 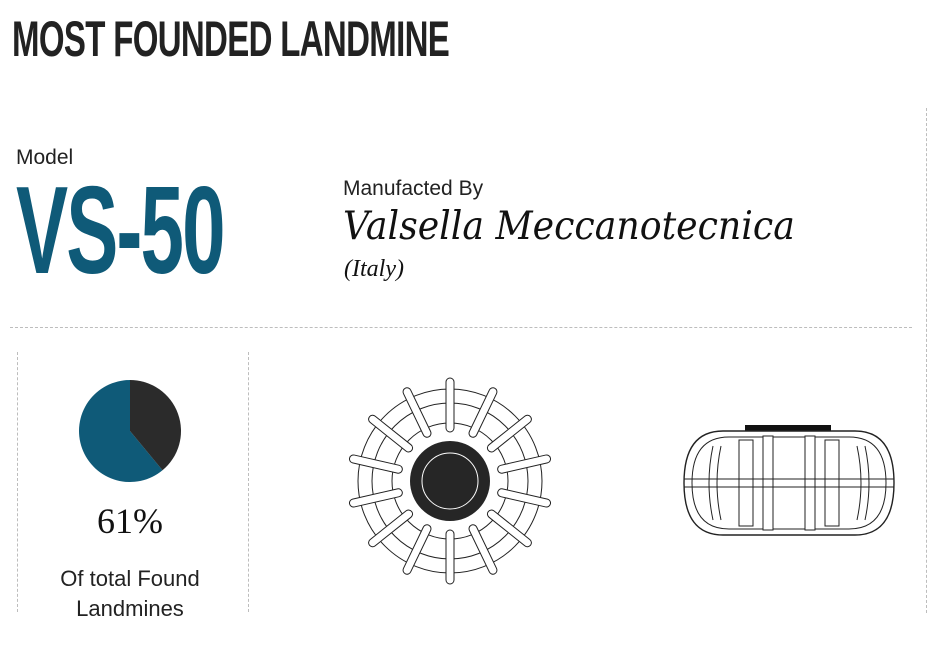 I want to click on divider-vertical-left, so click(x=17, y=482).